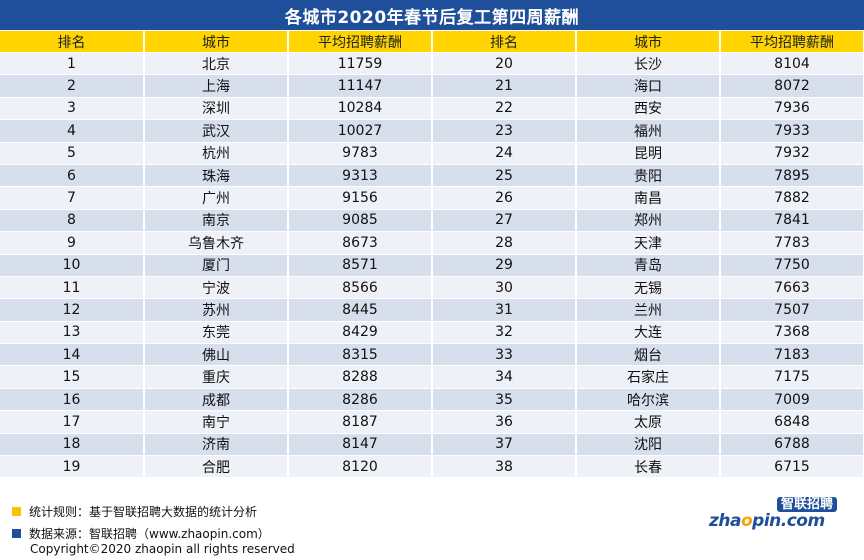  Describe the element at coordinates (360, 467) in the screenshot. I see `cell-salary-left: 8120` at that location.